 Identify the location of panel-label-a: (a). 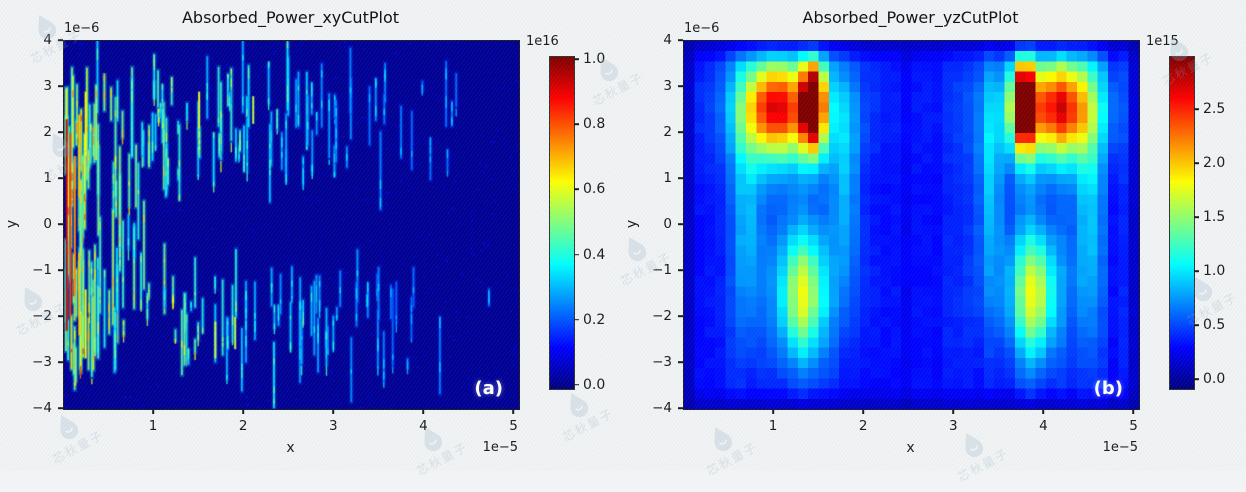
(488, 388).